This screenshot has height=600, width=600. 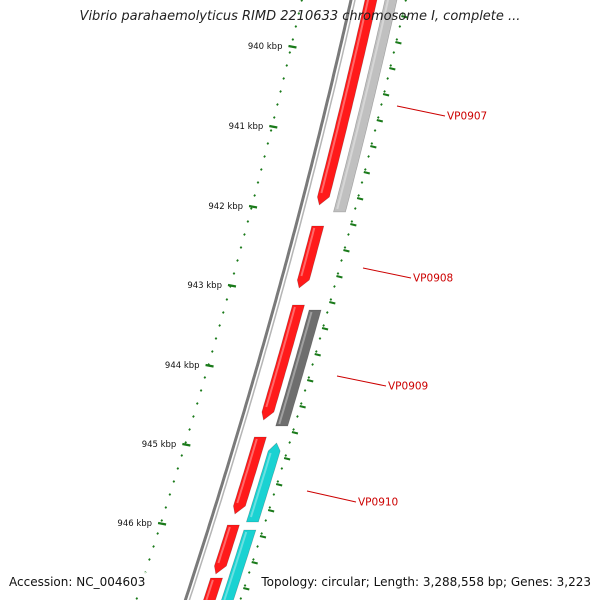 What do you see at coordinates (225, 207) in the screenshot?
I see `ruler-label: 942 kbp` at bounding box center [225, 207].